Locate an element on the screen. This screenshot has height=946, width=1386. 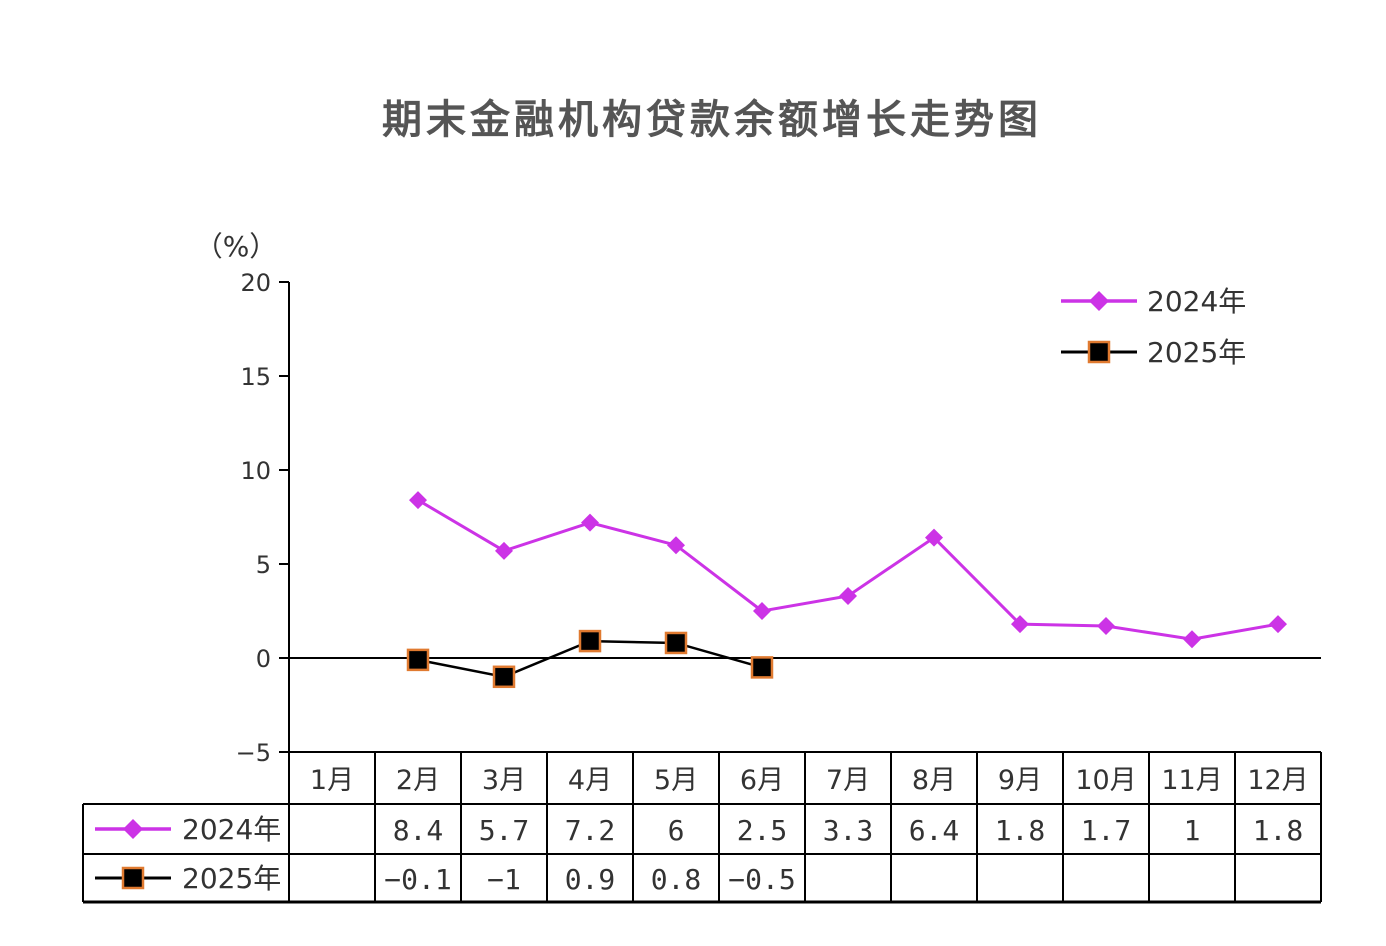
y-tick-label: 10 is located at coordinates (255, 471).